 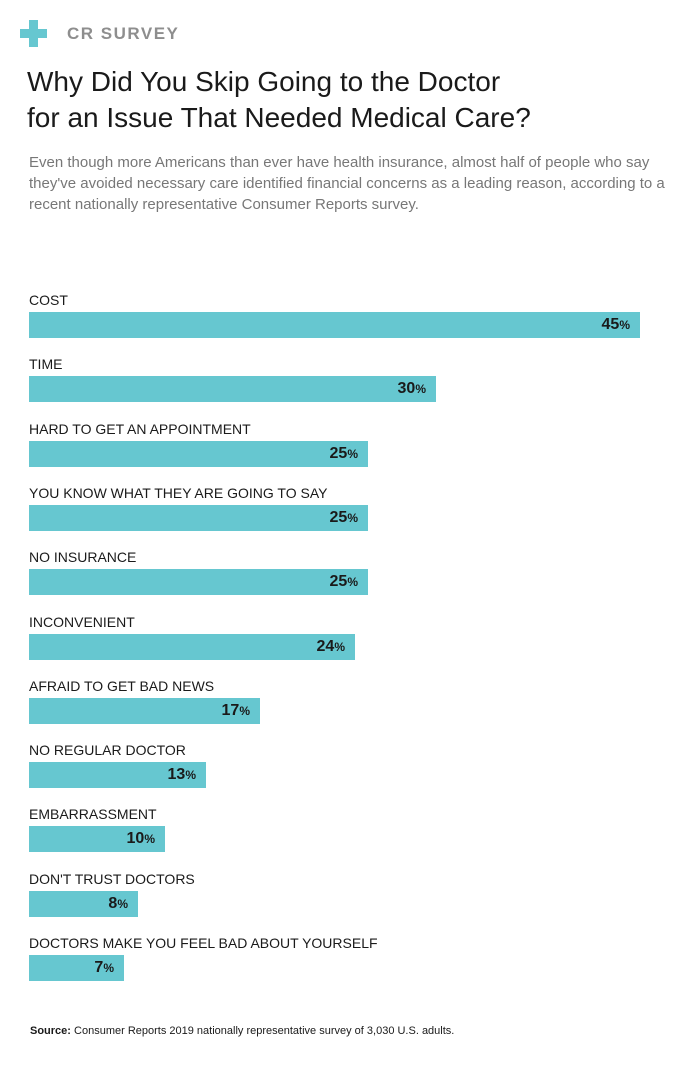 What do you see at coordinates (78, 904) in the screenshot?
I see `bar-value-label: 8%` at bounding box center [78, 904].